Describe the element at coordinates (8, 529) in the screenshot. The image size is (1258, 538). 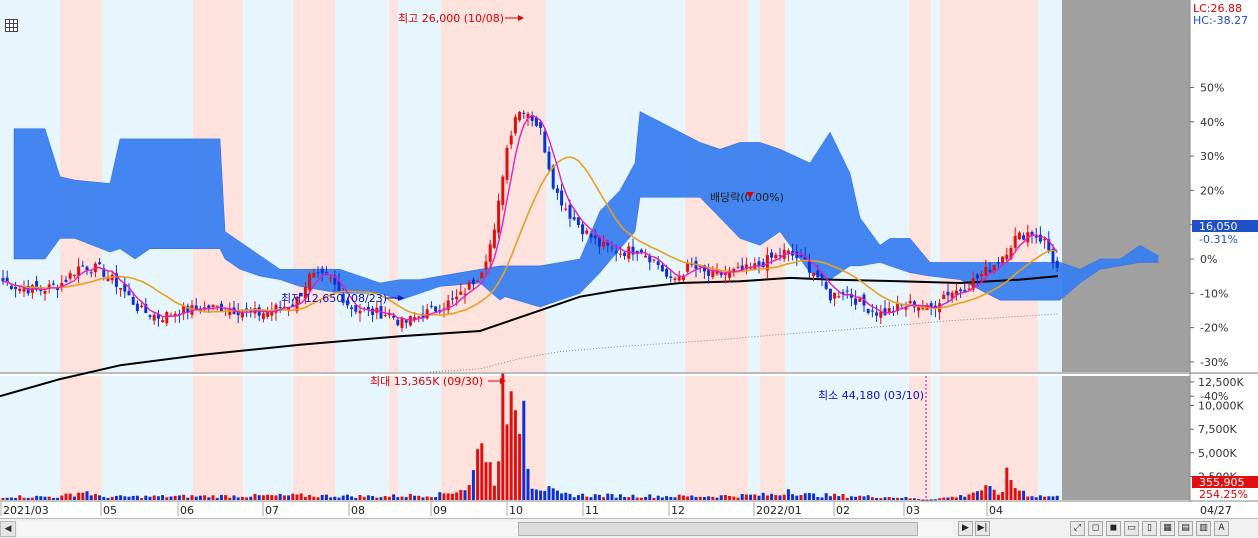
I see `scroll-left-button: ◀` at that location.